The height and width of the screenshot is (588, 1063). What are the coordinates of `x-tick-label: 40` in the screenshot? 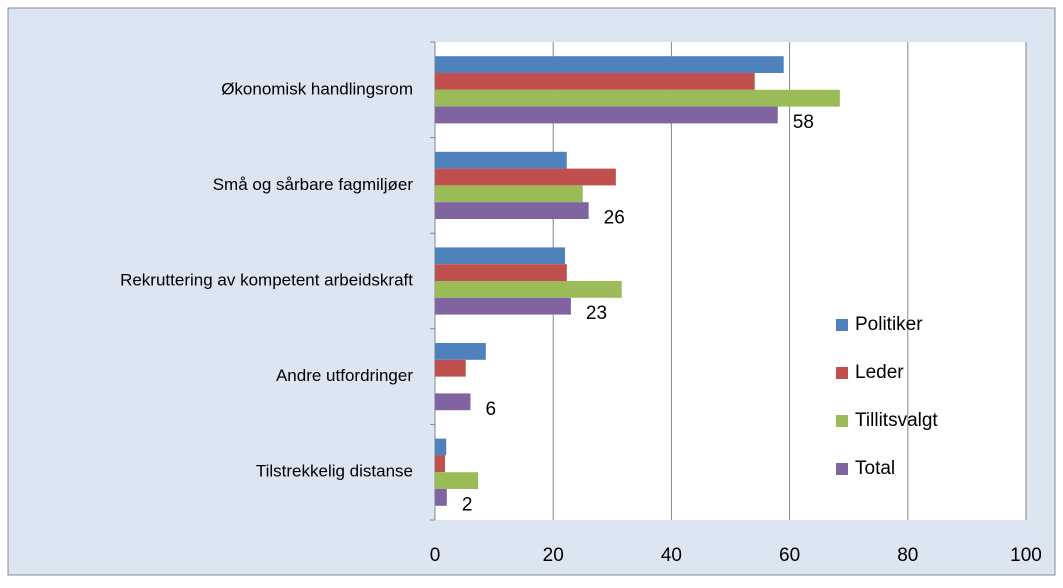 It's located at (671, 555).